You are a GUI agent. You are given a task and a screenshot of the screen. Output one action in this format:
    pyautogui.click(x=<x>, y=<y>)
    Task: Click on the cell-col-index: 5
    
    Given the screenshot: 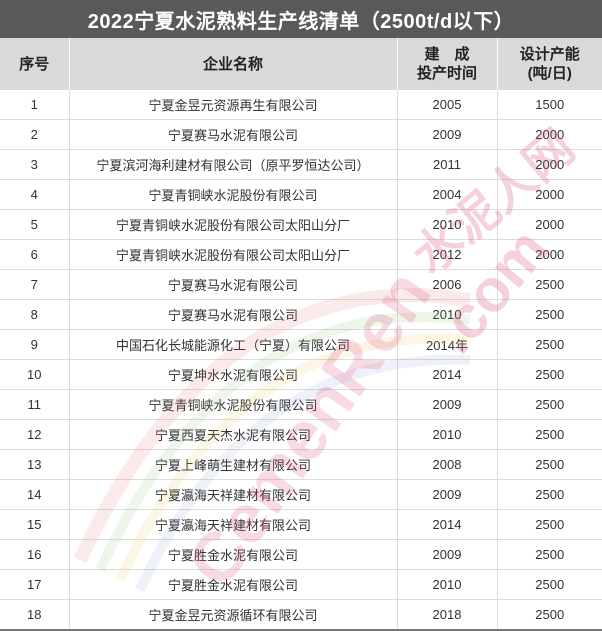 What is the action you would take?
    pyautogui.click(x=35, y=224)
    